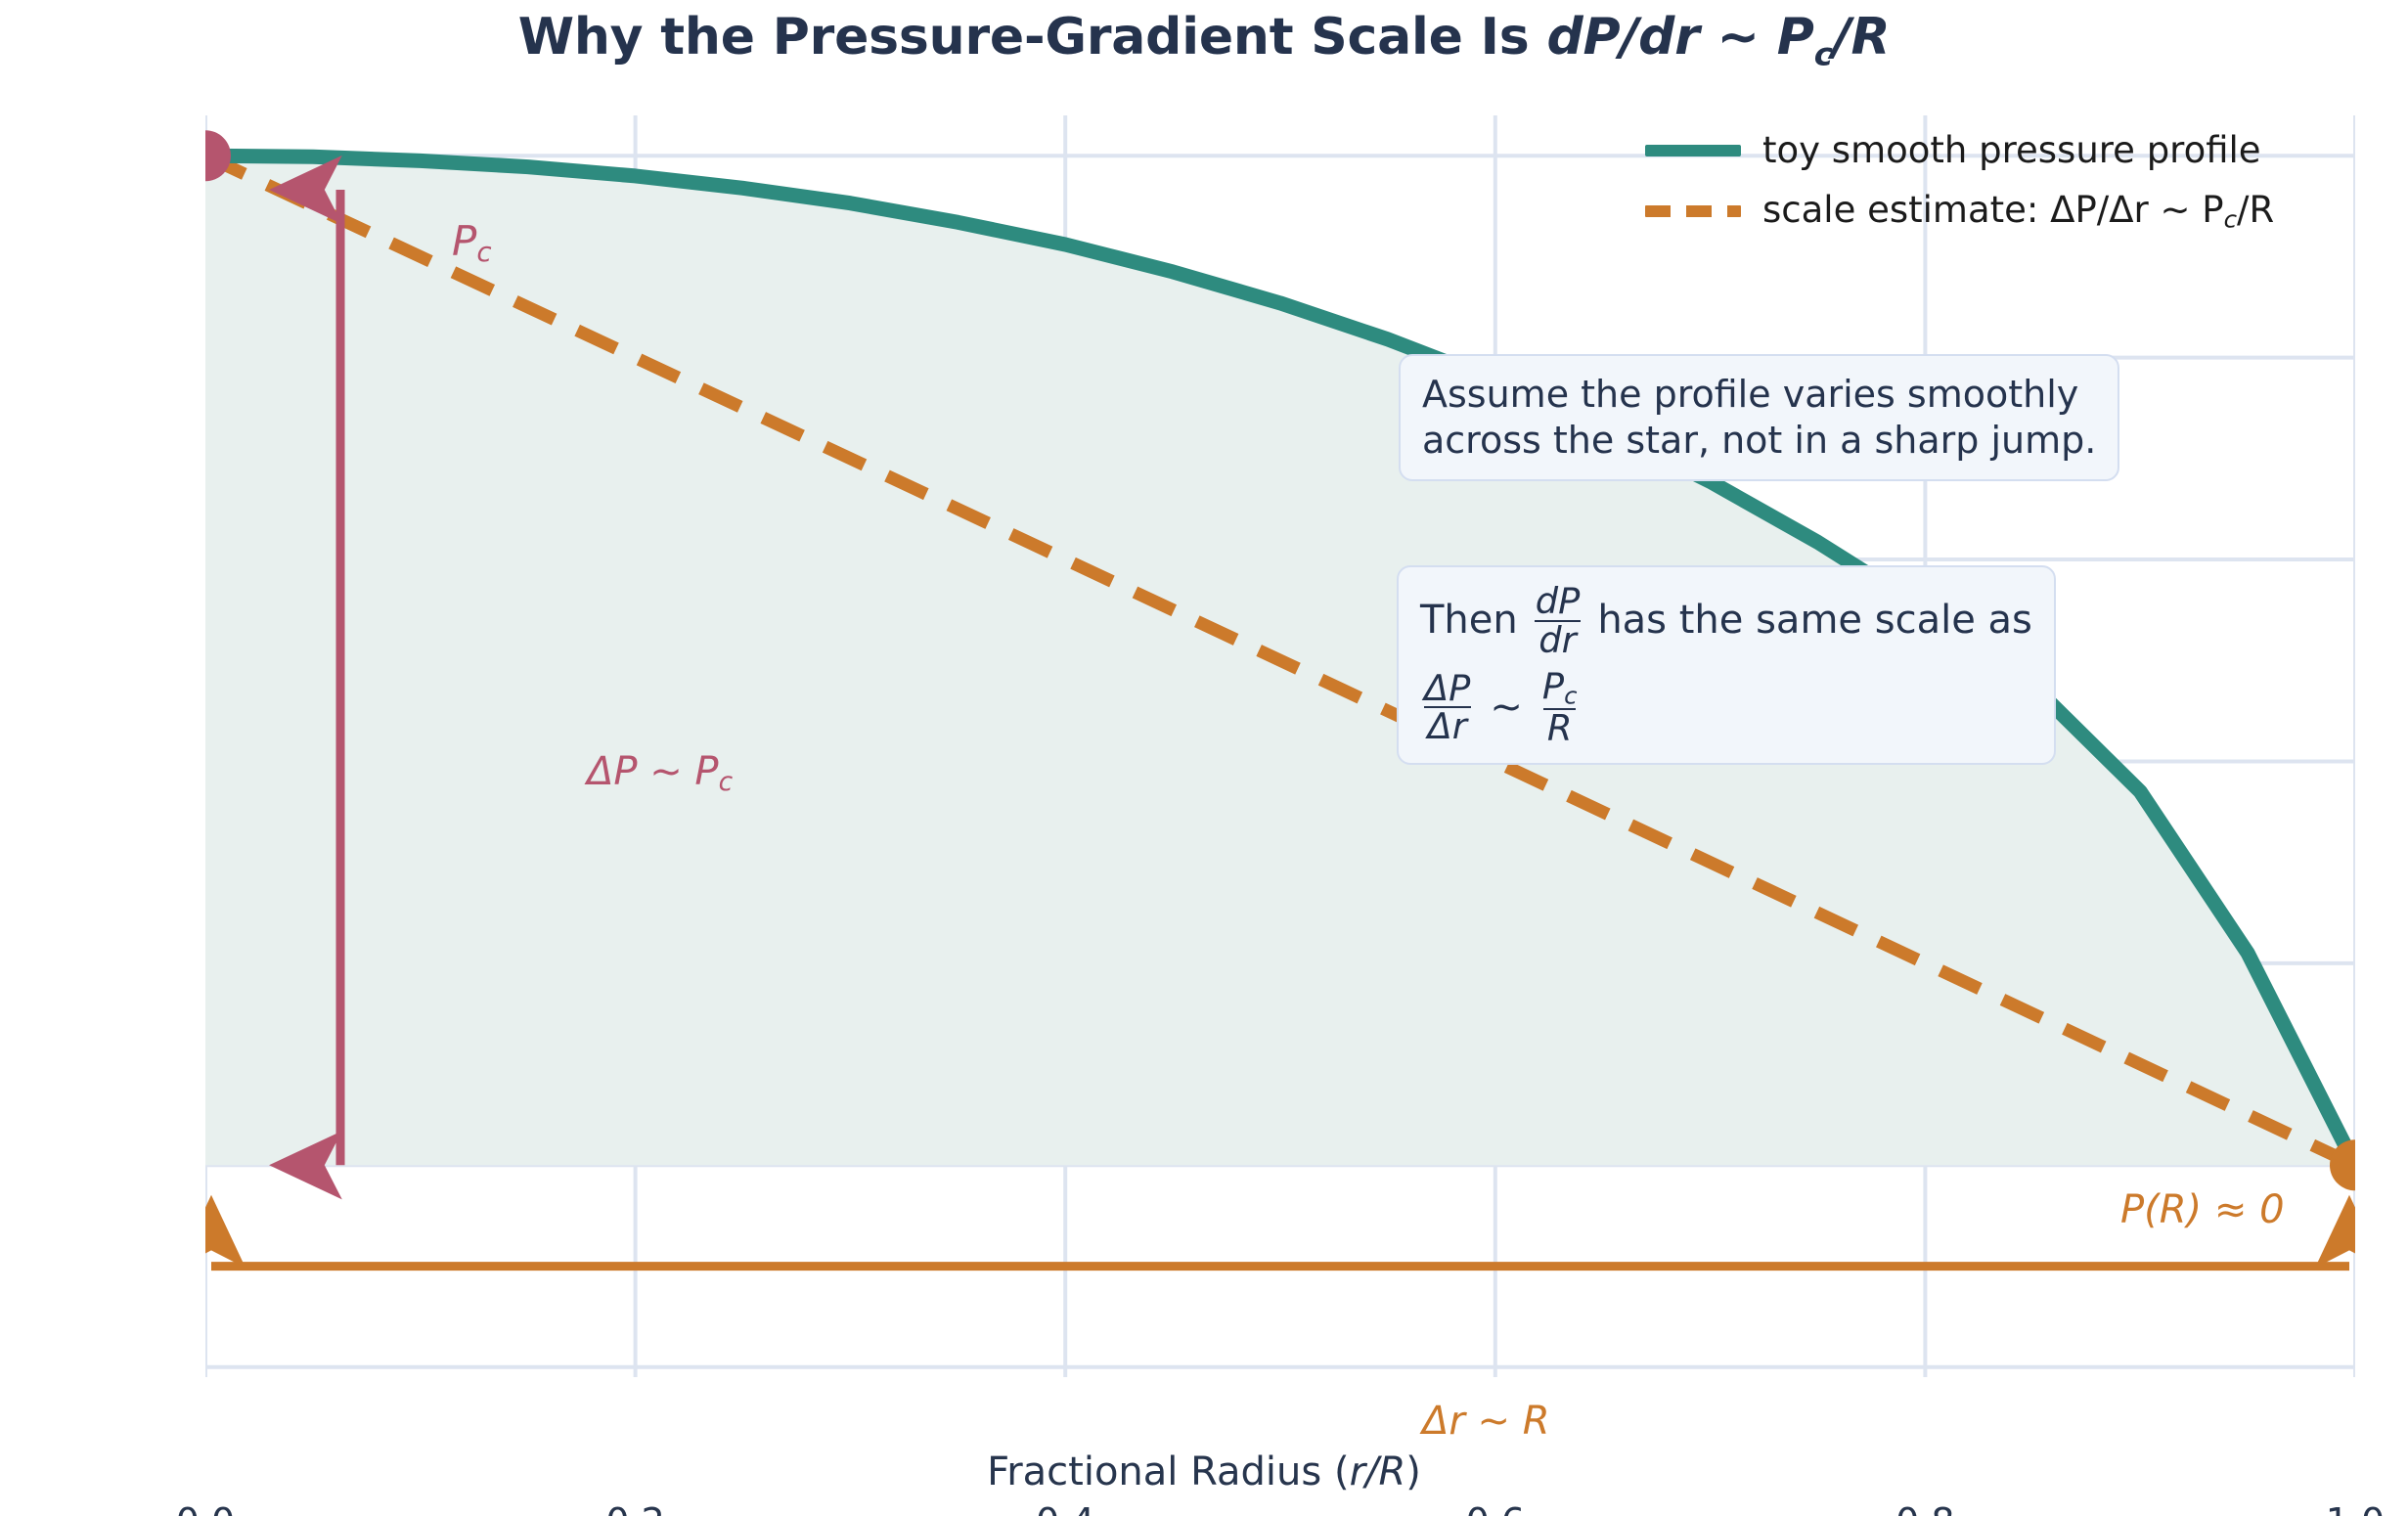 The image size is (2408, 1516). Describe the element at coordinates (205, 1508) in the screenshot. I see `xtick-0.0: 0.0` at that location.